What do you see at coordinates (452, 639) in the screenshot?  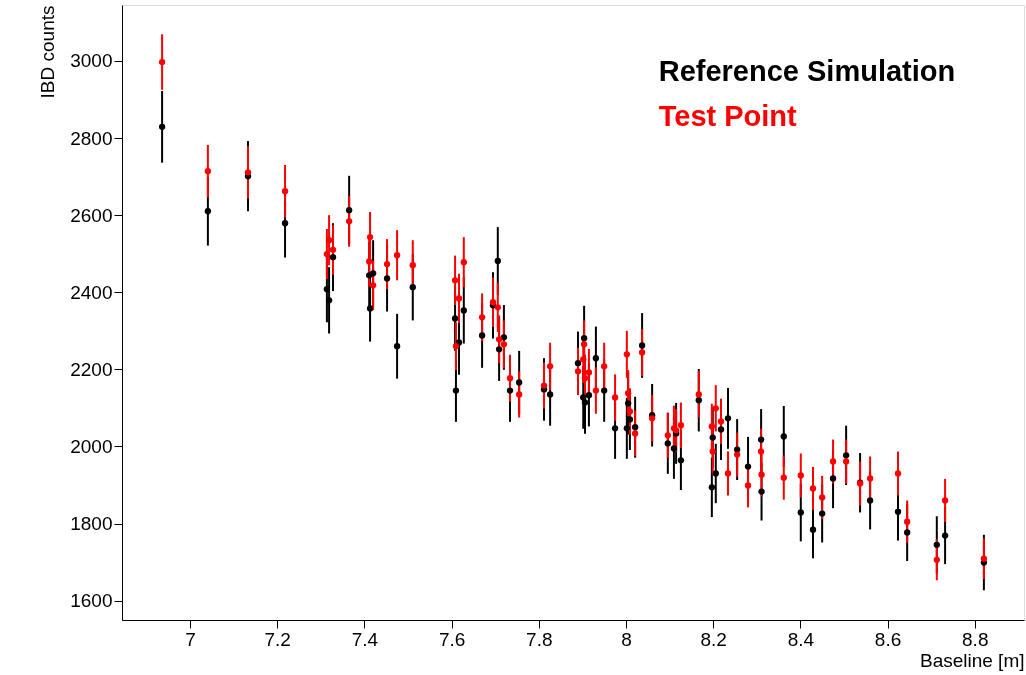 I see `x-tick-label: 7.6` at bounding box center [452, 639].